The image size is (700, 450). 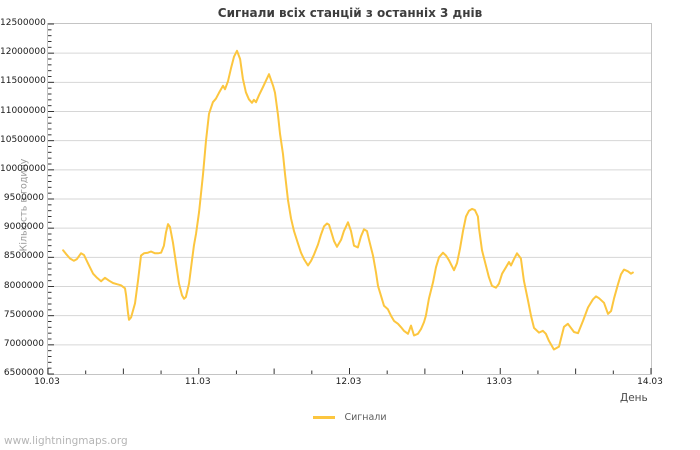 I want to click on y-tick-label: 12000000, so click(x=23, y=52).